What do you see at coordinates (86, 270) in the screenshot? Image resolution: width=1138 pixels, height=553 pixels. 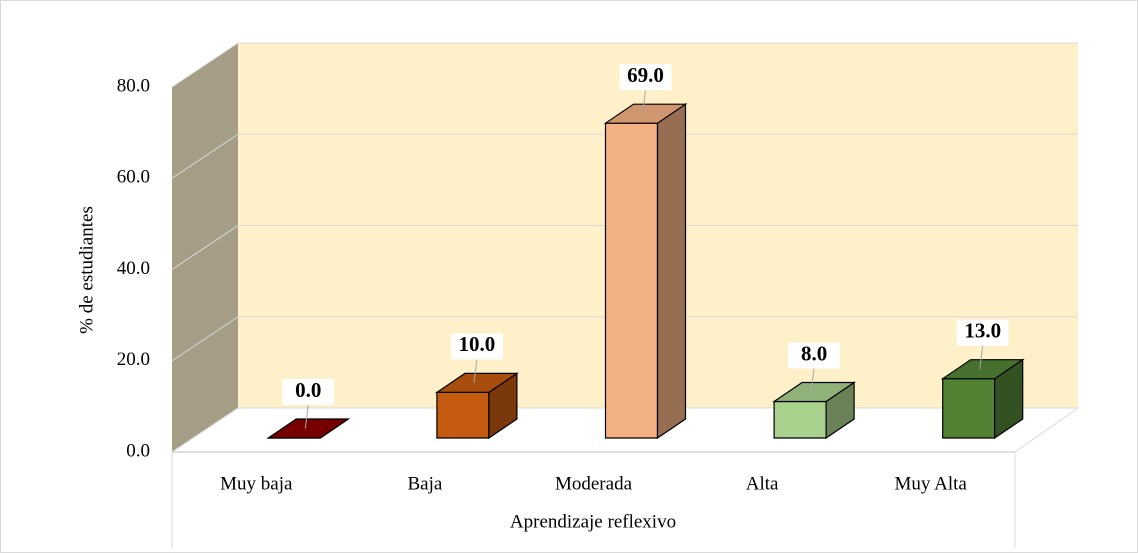 I see `y-axis-title: % de estudiantes` at bounding box center [86, 270].